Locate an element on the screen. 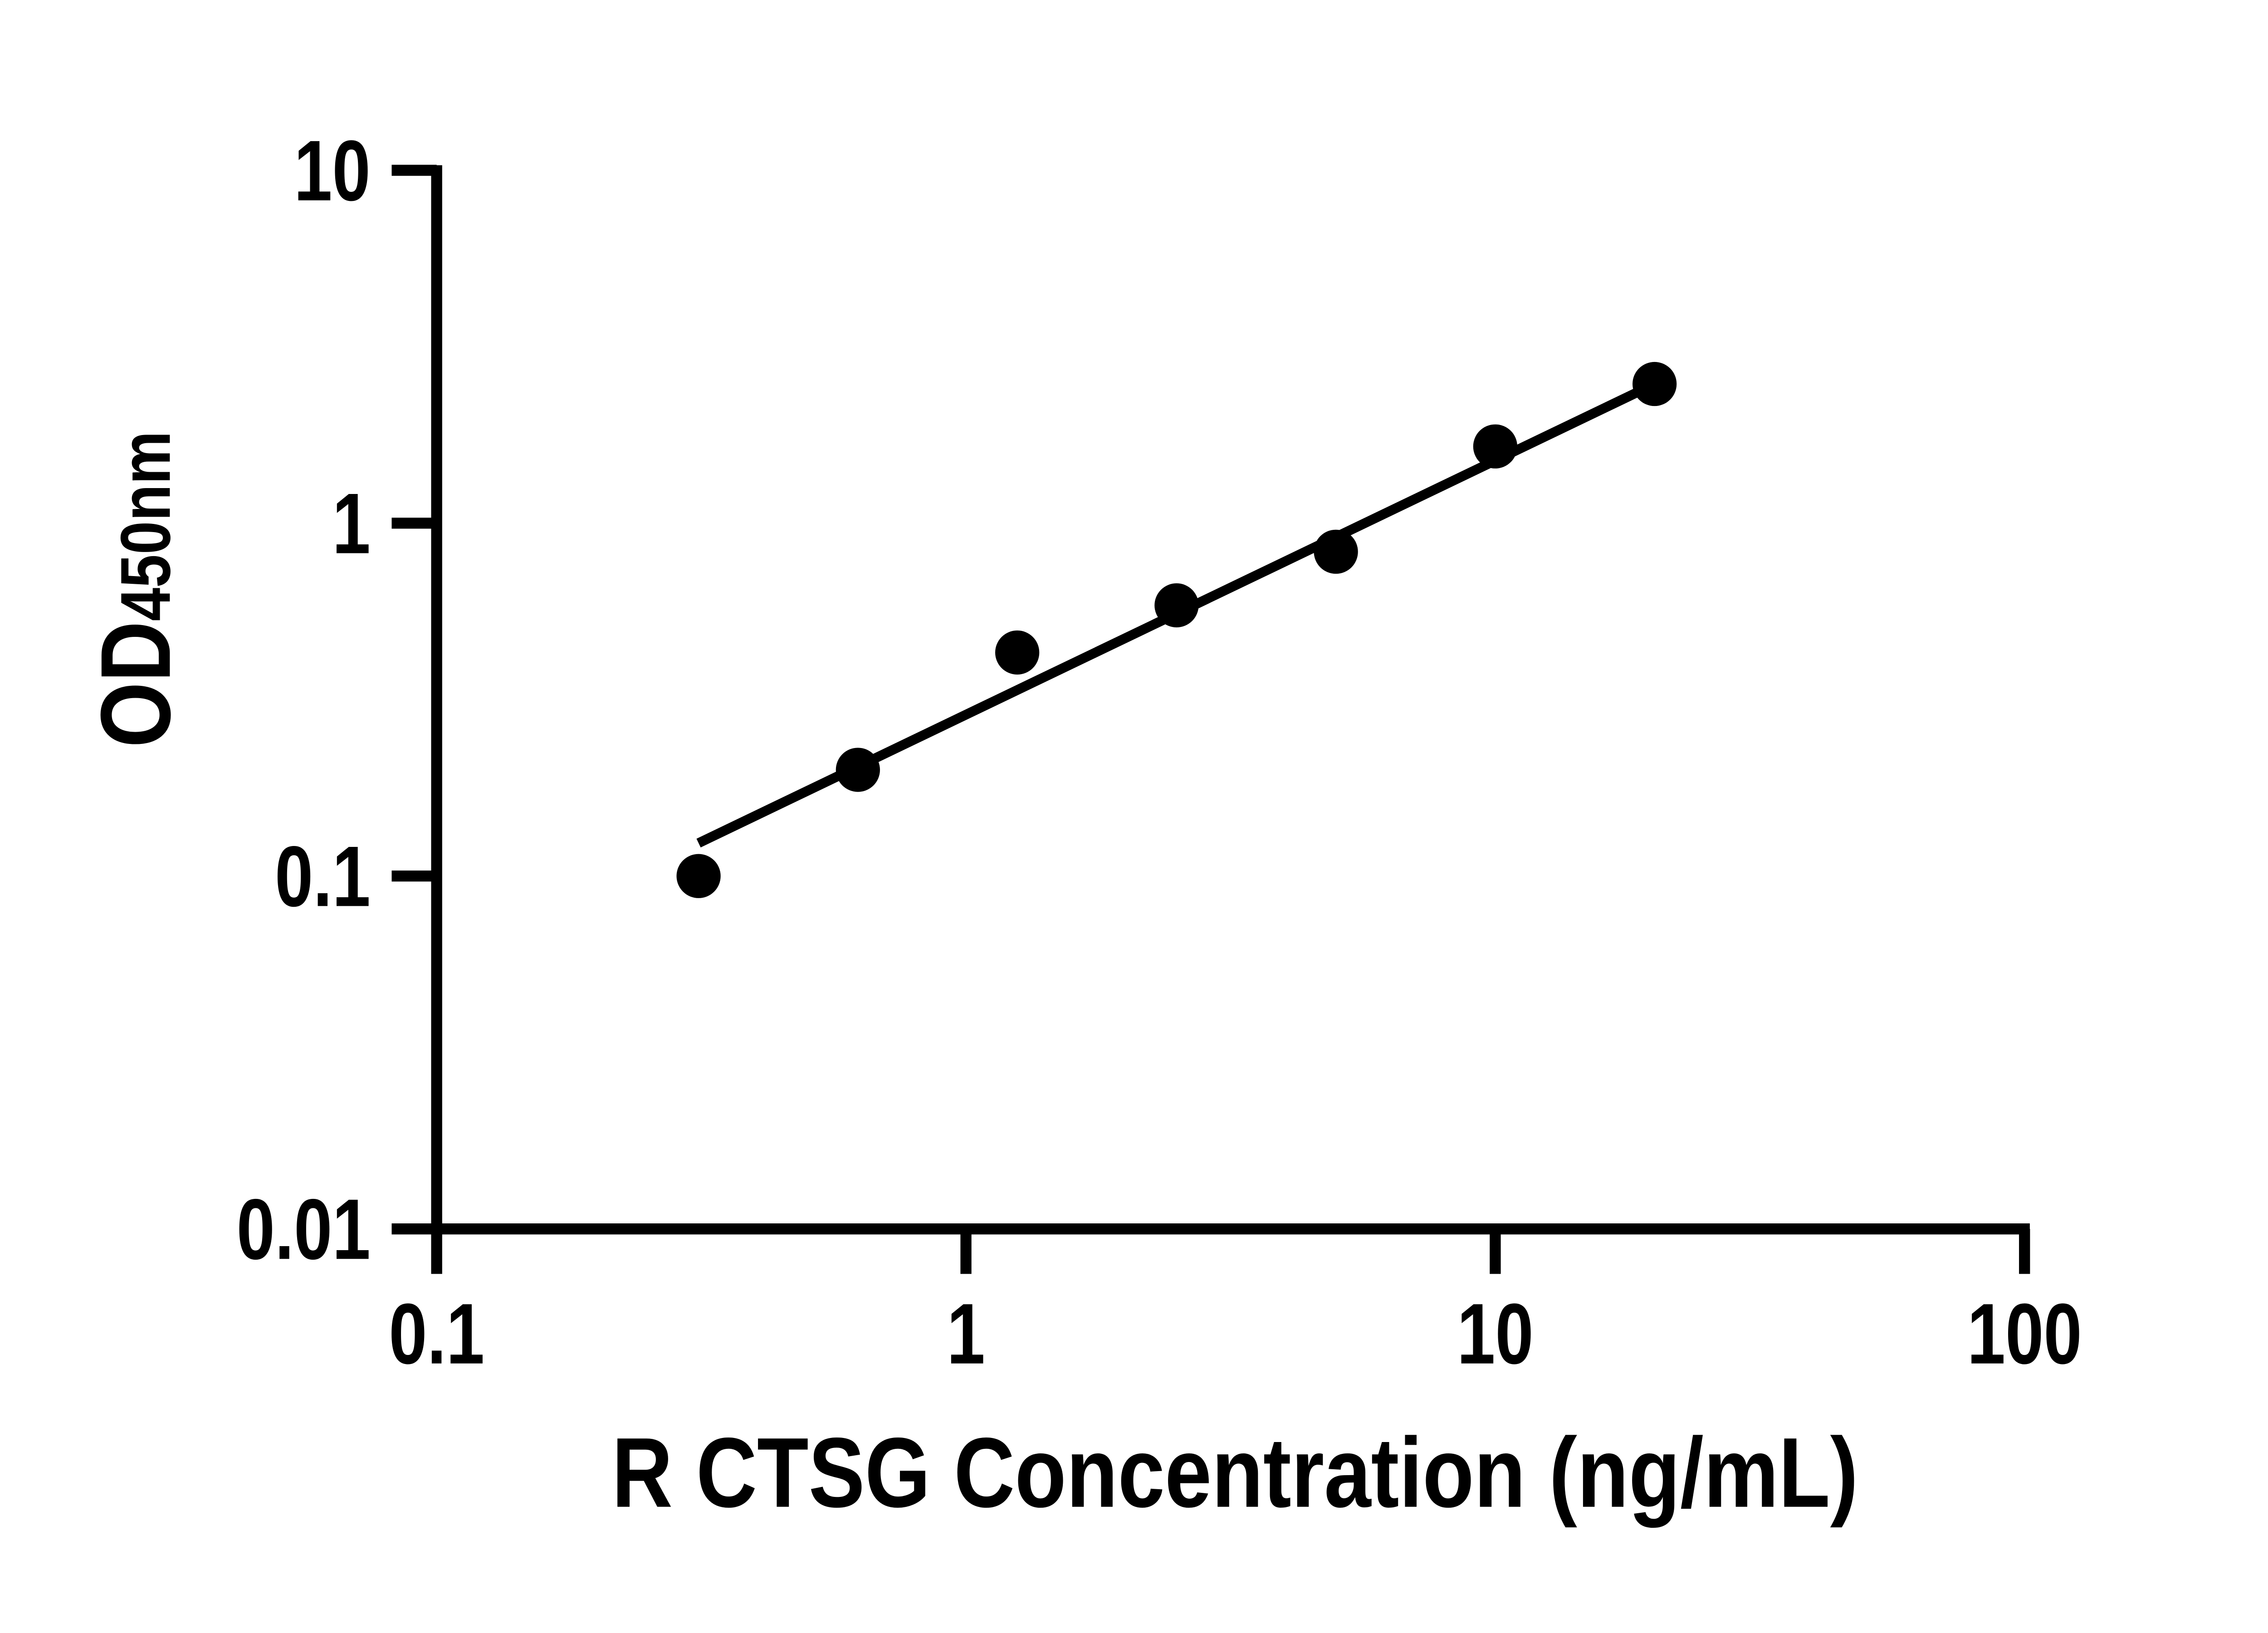  y-tick-label: 0.01 is located at coordinates (304, 1229).